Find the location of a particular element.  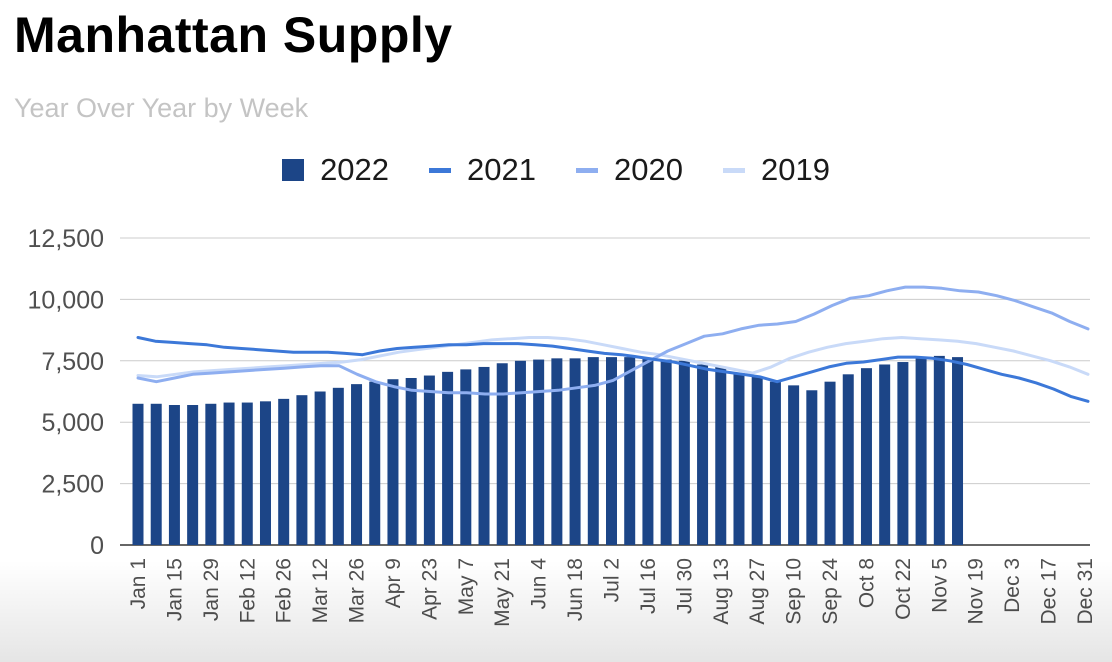

x-tick-label: Jul 30 is located at coordinates (684, 586).